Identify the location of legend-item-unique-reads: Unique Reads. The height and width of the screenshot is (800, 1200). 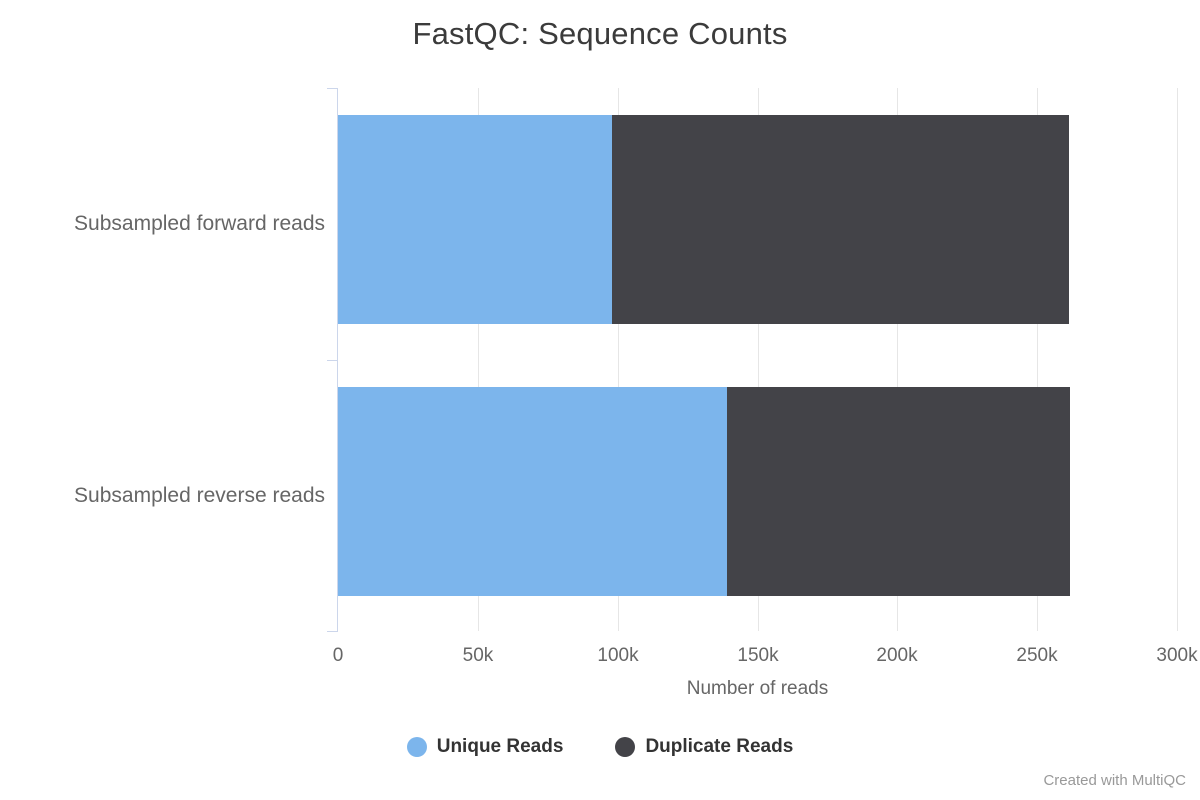
(485, 747).